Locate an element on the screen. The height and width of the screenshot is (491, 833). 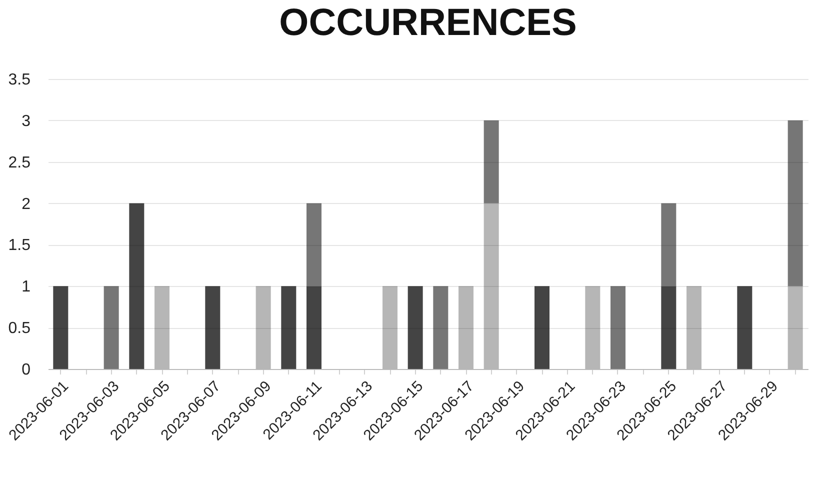
y-tick-label: 3 is located at coordinates (26, 121).